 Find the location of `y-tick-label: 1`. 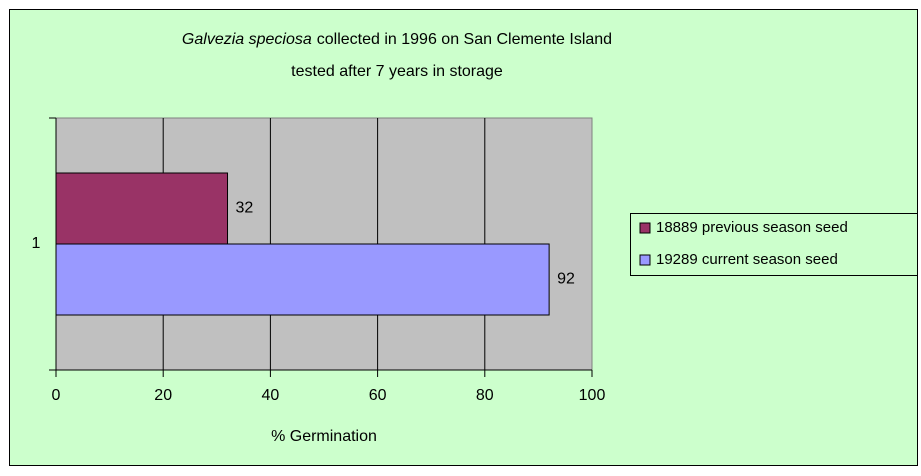

y-tick-label: 1 is located at coordinates (36, 243).